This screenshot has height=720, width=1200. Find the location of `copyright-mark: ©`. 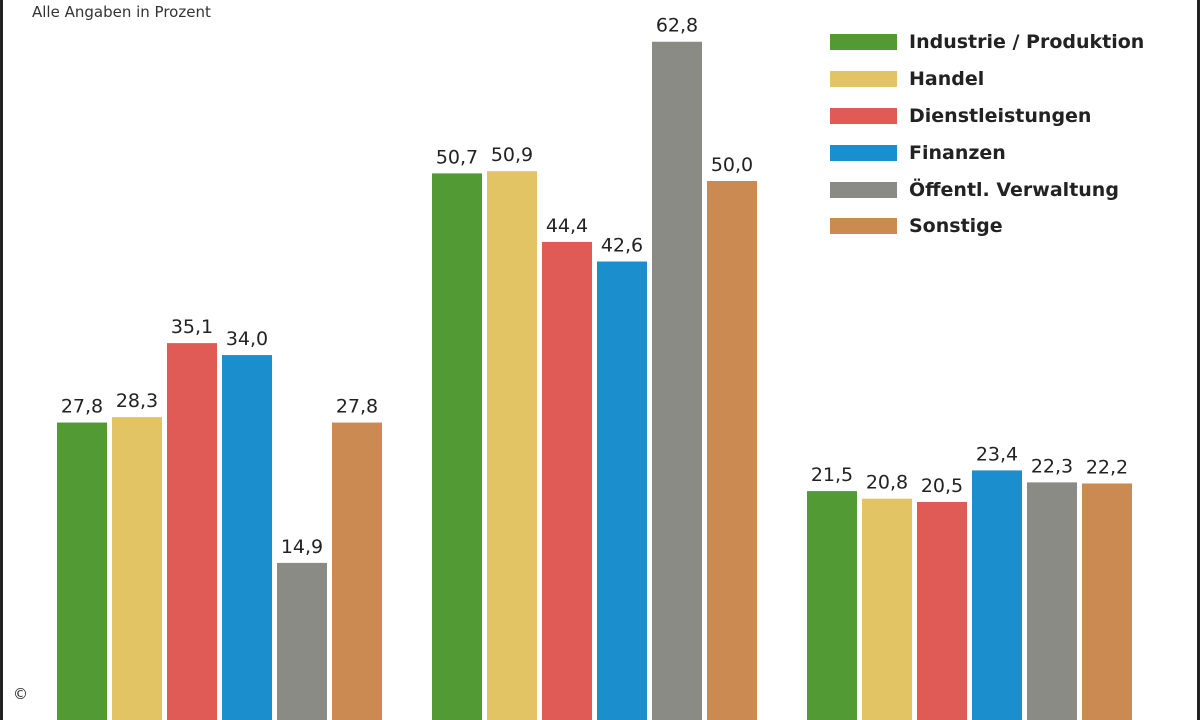

copyright-mark: © is located at coordinates (20, 694).